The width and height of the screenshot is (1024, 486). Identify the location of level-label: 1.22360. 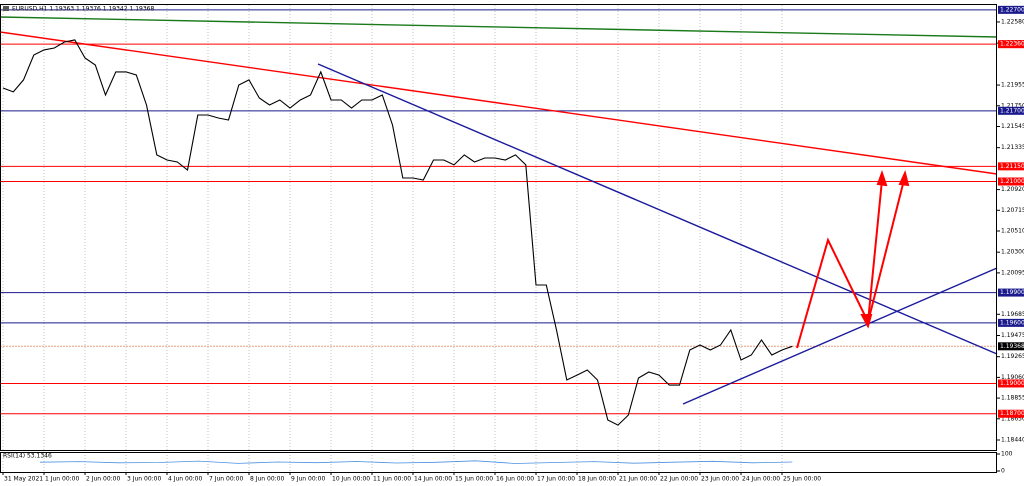
(1012, 44).